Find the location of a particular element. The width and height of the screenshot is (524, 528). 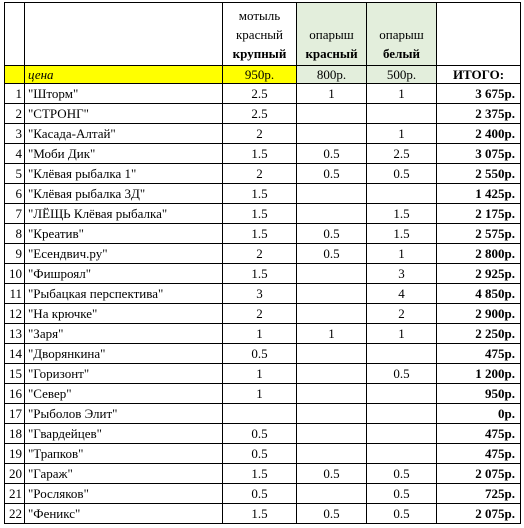

row-number-cell: 10 is located at coordinates (14, 273).